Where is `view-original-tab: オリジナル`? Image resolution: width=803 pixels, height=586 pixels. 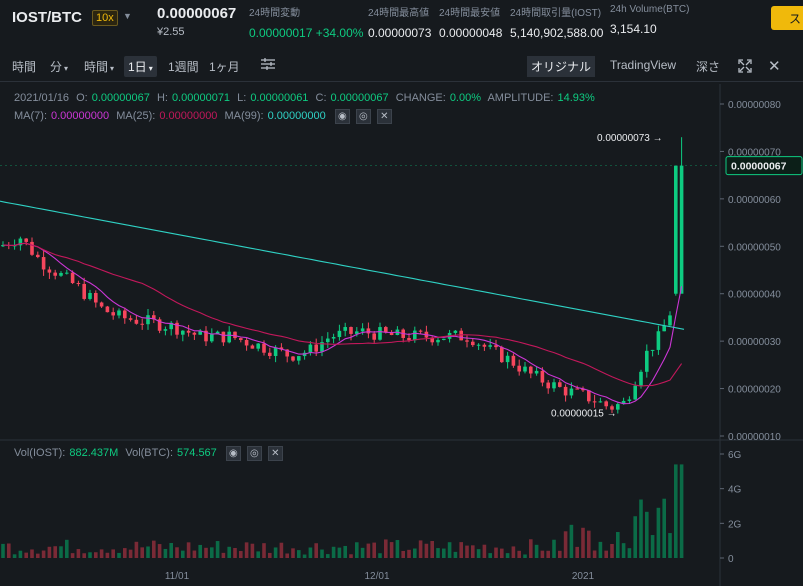
view-original-tab: オリジナル is located at coordinates (561, 66).